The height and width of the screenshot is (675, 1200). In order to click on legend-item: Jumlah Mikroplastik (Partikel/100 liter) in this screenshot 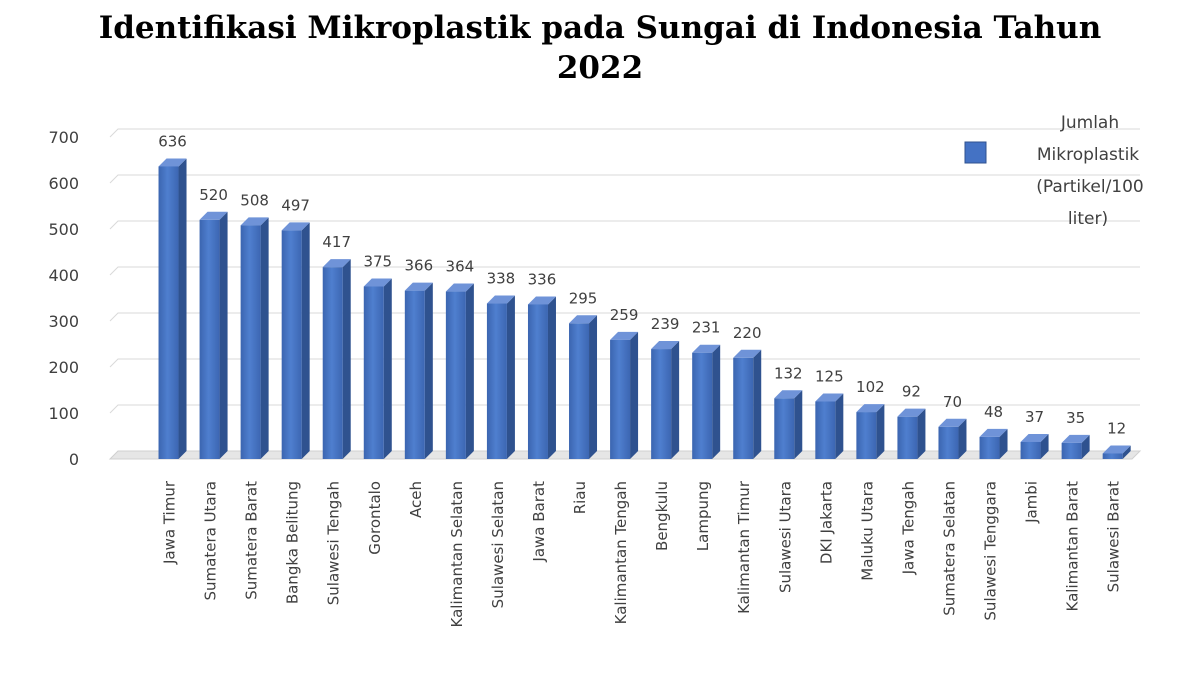, I will do `click(1054, 171)`.